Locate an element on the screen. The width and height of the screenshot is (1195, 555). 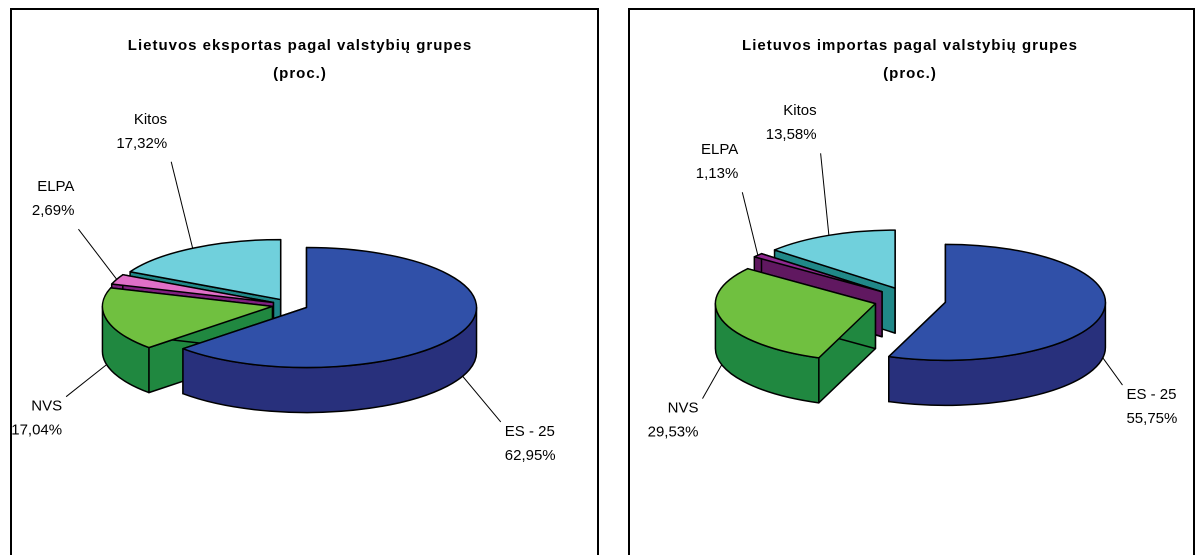
slice-value-label: 1,13% is located at coordinates (717, 173).